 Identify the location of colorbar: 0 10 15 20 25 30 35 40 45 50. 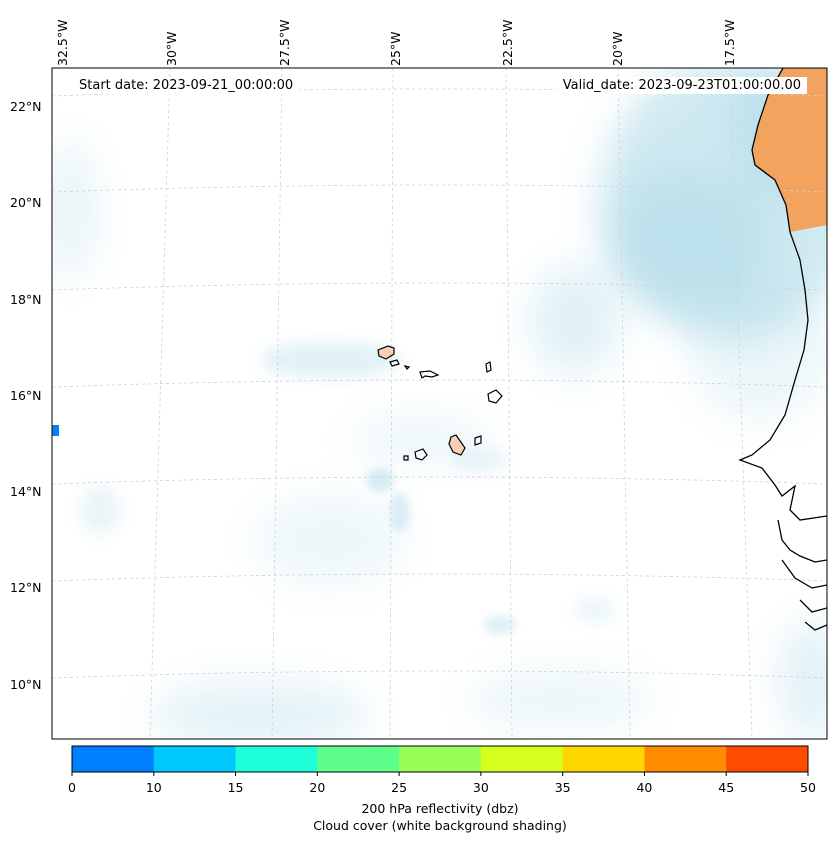
(442, 770).